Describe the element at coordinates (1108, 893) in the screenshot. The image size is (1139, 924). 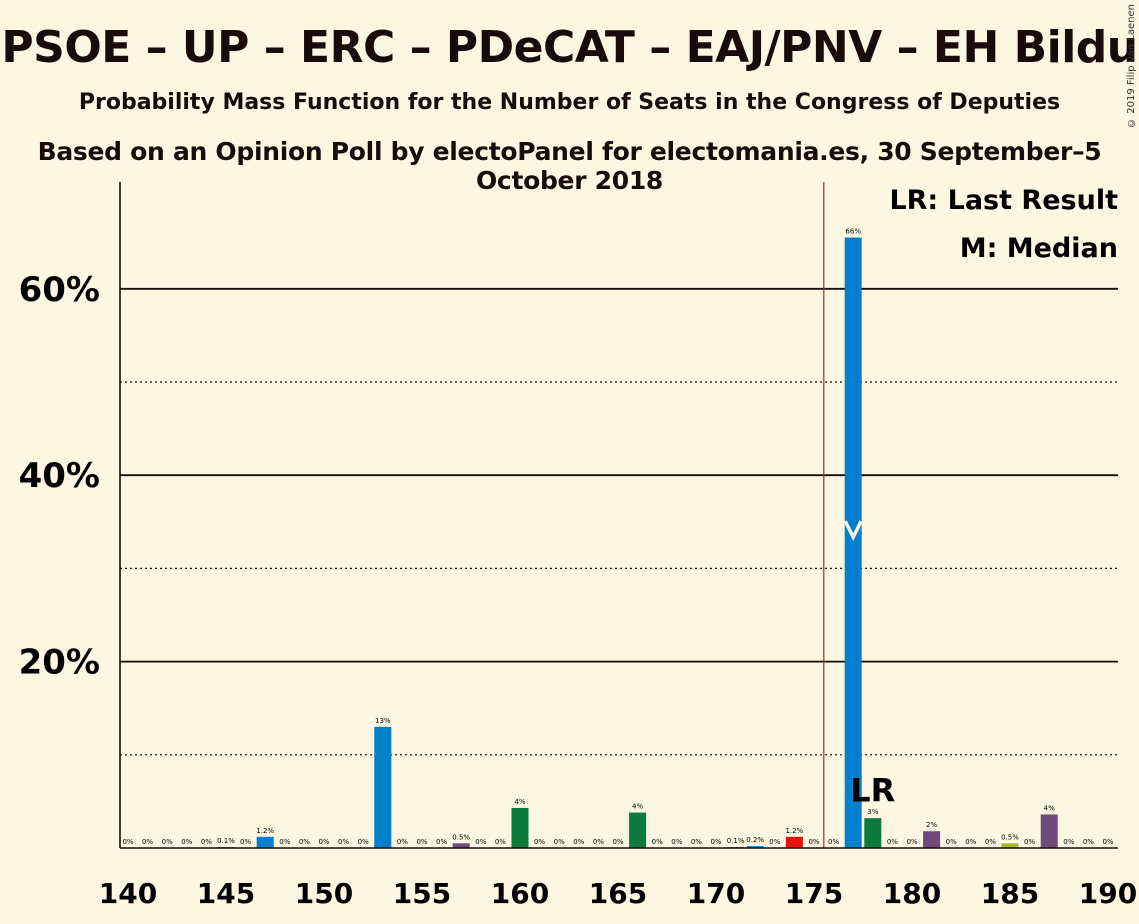
I see `x-tick-label: 190` at that location.